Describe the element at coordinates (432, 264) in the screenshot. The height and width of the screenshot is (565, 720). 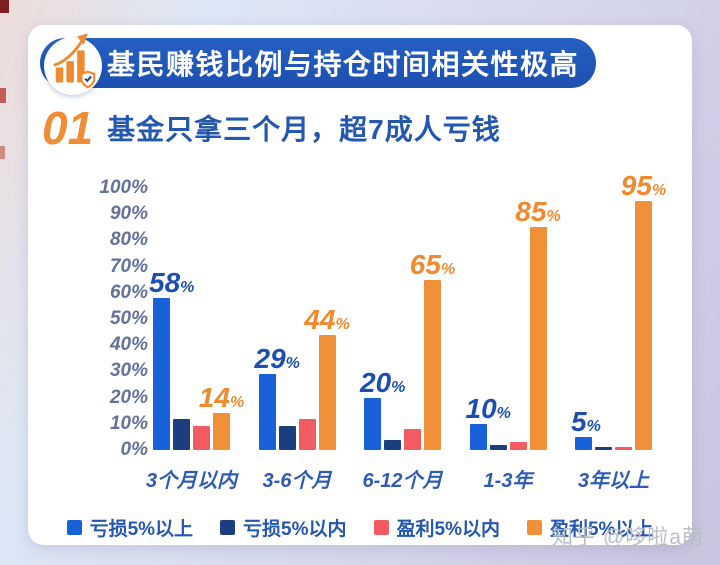
I see `bar-value-label: 65%` at that location.